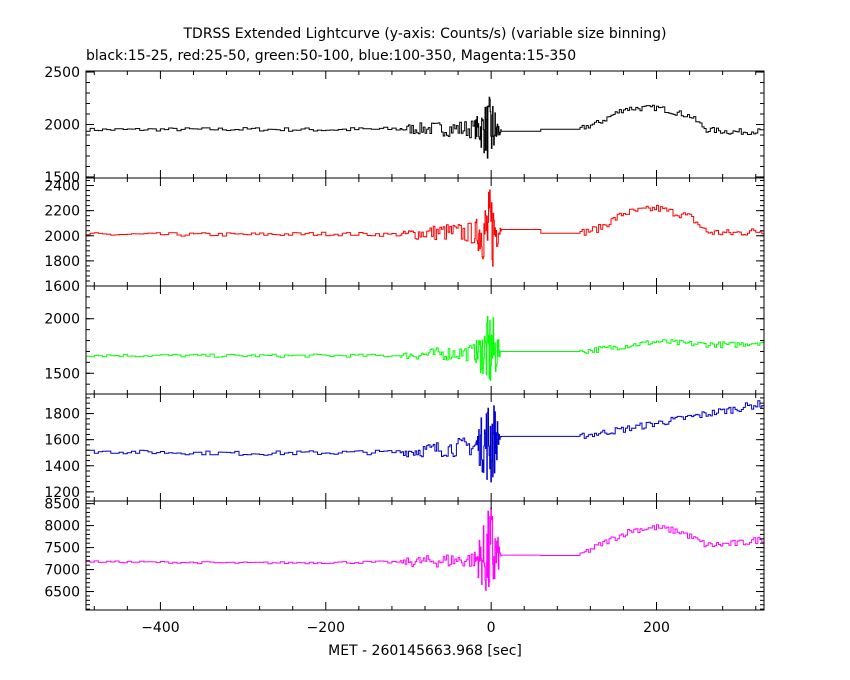  I want to click on y-tick-label-2-4: 2200, so click(62, 212).